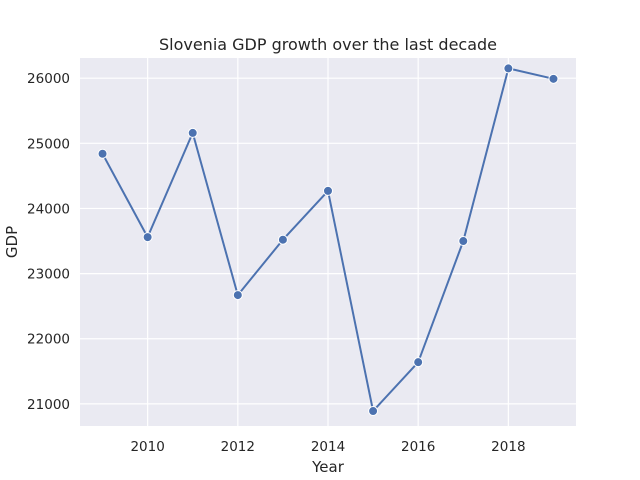 This screenshot has height=480, width=640. What do you see at coordinates (328, 467) in the screenshot?
I see `x-axis-label: Year` at bounding box center [328, 467].